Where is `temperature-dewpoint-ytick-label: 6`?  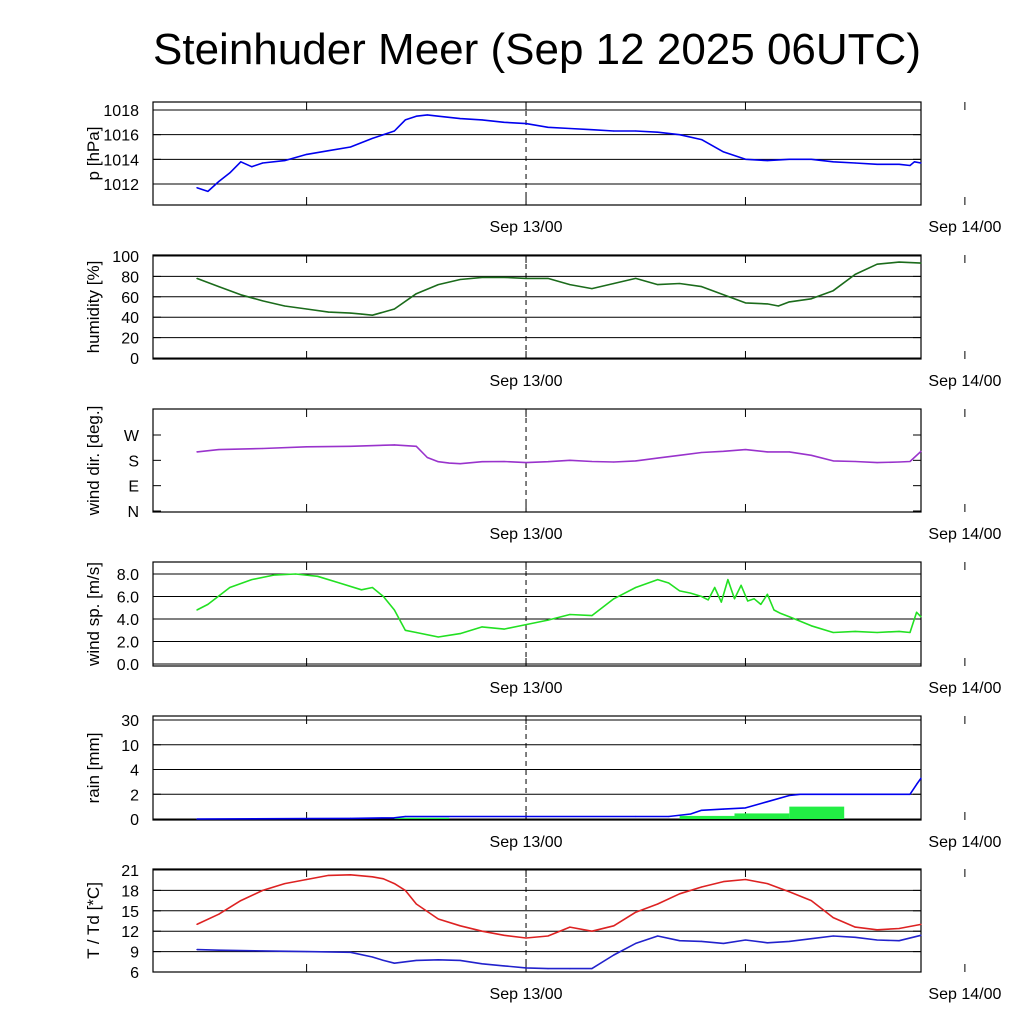 temperature-dewpoint-ytick-label: 6 is located at coordinates (134, 973).